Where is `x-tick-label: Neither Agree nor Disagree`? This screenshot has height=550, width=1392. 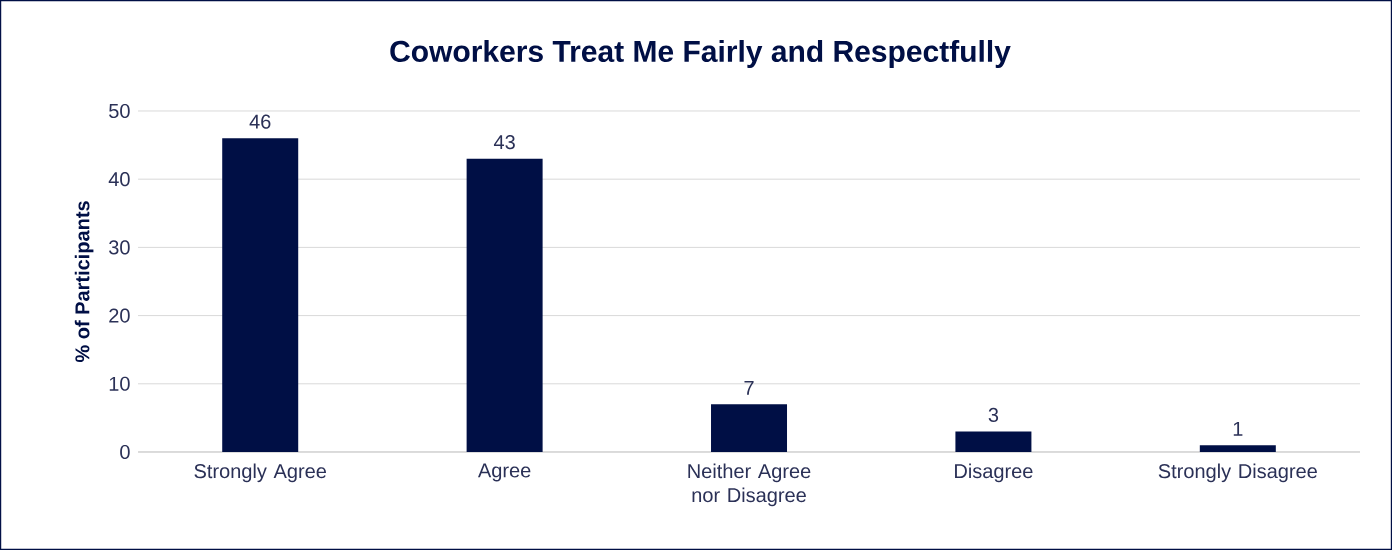
x-tick-label: Neither Agree nor Disagree is located at coordinates (749, 485).